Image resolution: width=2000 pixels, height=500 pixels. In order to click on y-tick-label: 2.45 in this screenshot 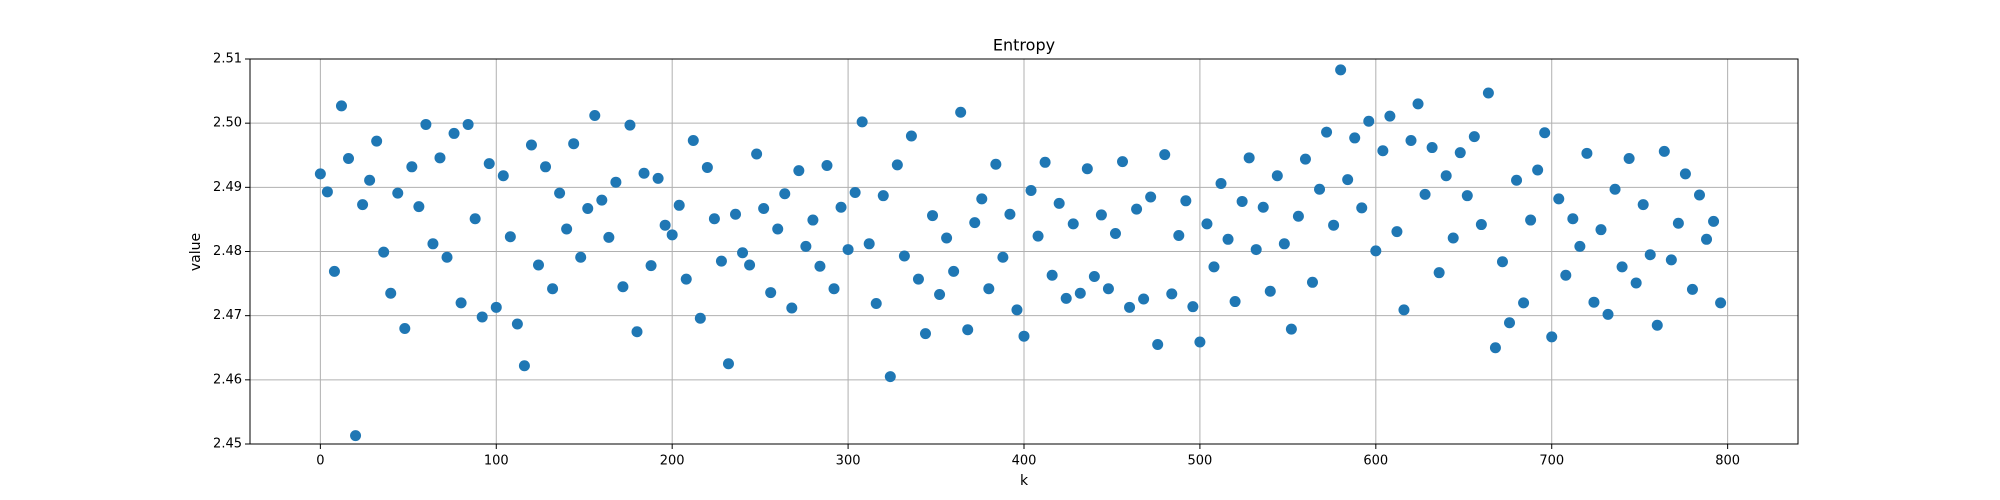, I will do `click(227, 444)`.